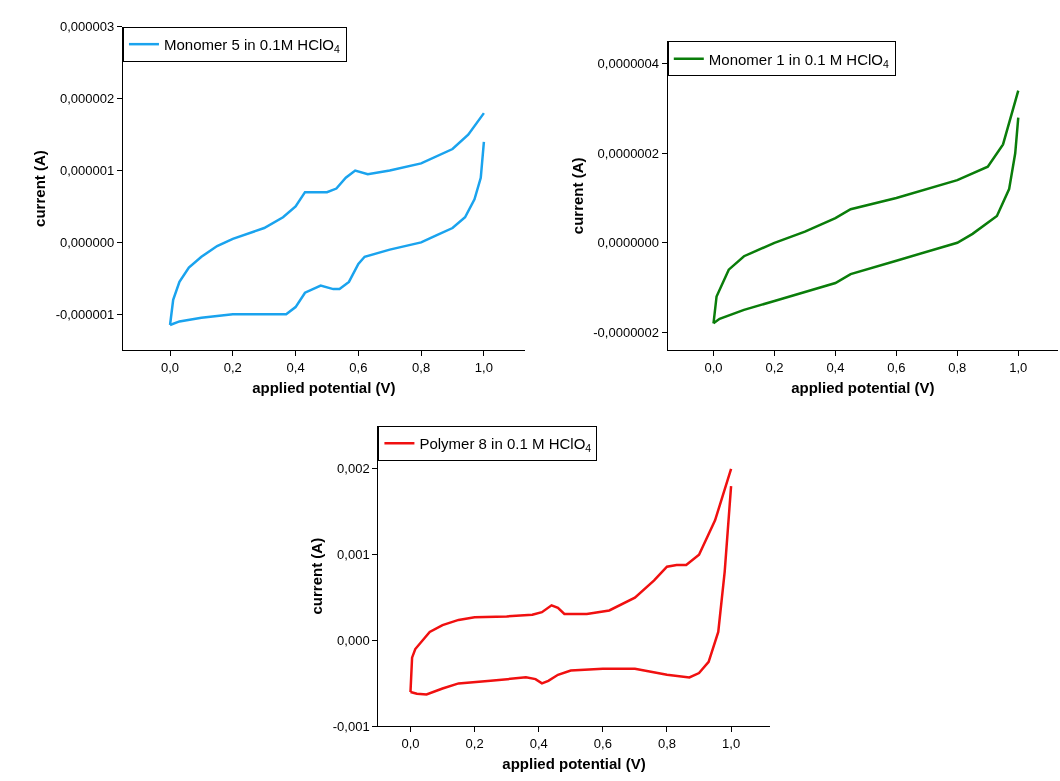 The image size is (1060, 781). Describe the element at coordinates (626, 332) in the screenshot. I see `y-tick-label: -0,0000002` at that location.